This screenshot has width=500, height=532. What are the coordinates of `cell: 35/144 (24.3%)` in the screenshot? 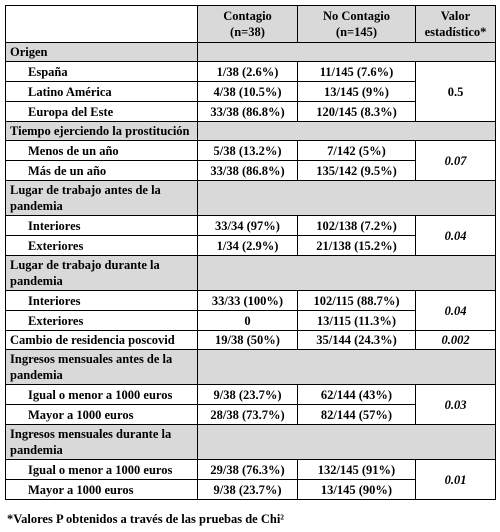 It's located at (356, 340).